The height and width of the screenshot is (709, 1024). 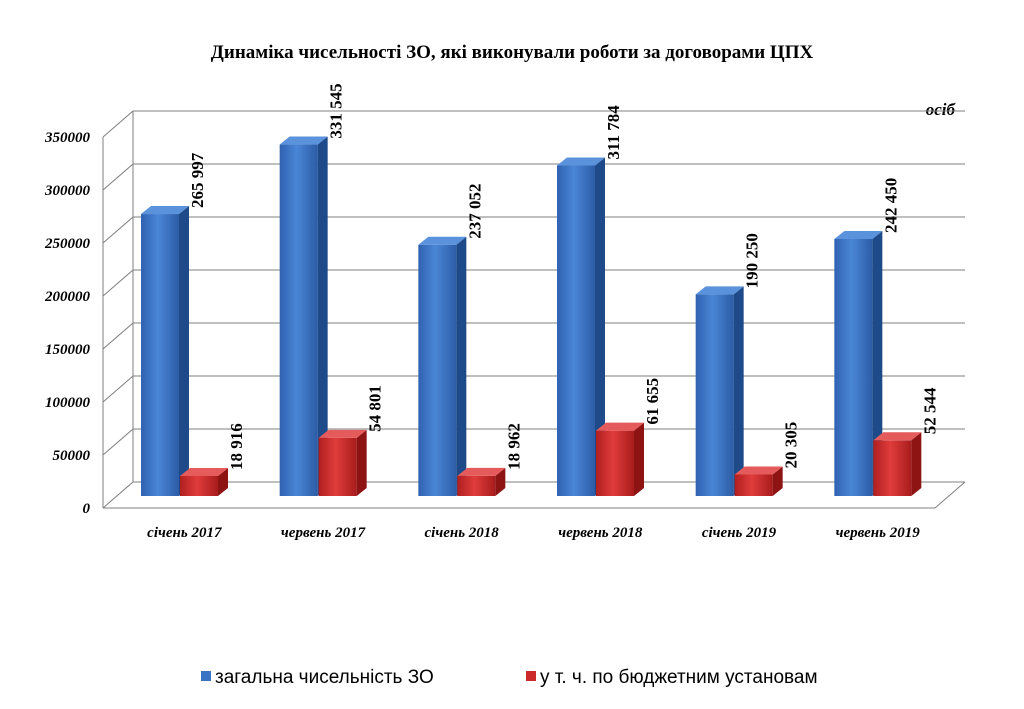 What do you see at coordinates (534, 495) in the screenshot?
I see `floor` at bounding box center [534, 495].